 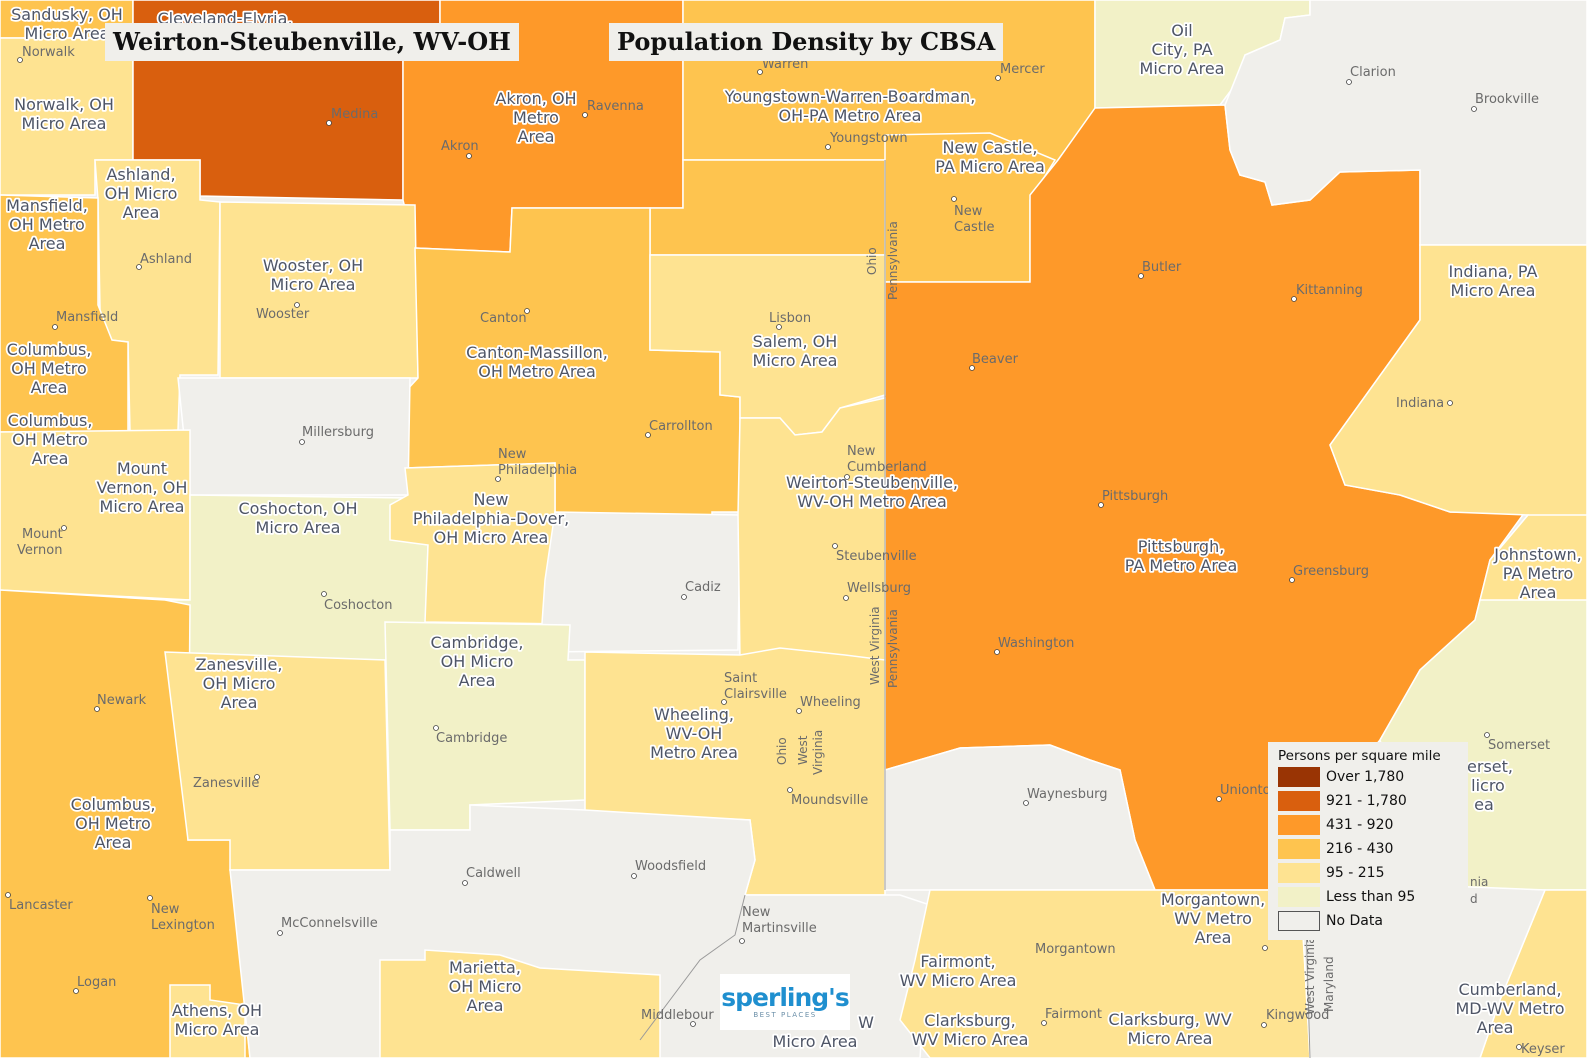 What do you see at coordinates (1182, 49) in the screenshot?
I see `area-label-oil-city: Oil City, PA Micro Area` at bounding box center [1182, 49].